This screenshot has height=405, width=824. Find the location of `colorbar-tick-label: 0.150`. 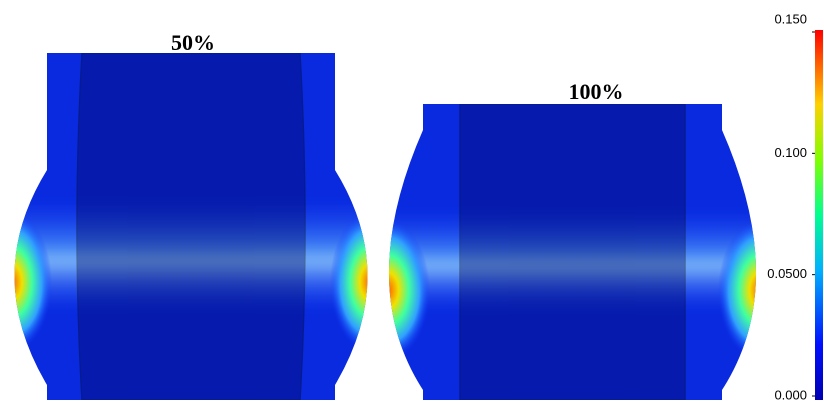

colorbar-tick-label: 0.150 is located at coordinates (790, 18).